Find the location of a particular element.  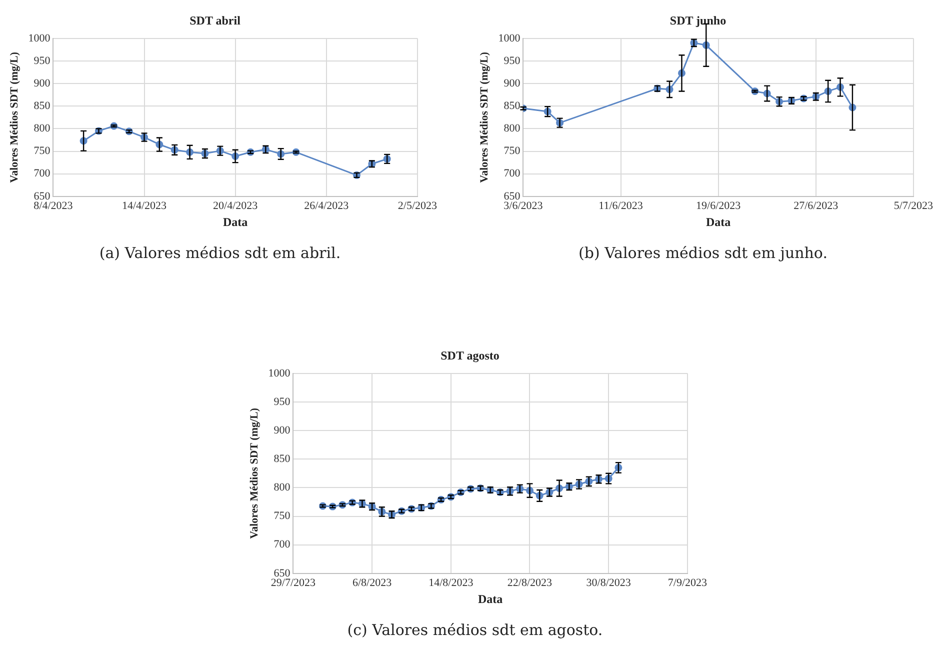

x-tick-label: 8/4/2023 is located at coordinates (54, 206).